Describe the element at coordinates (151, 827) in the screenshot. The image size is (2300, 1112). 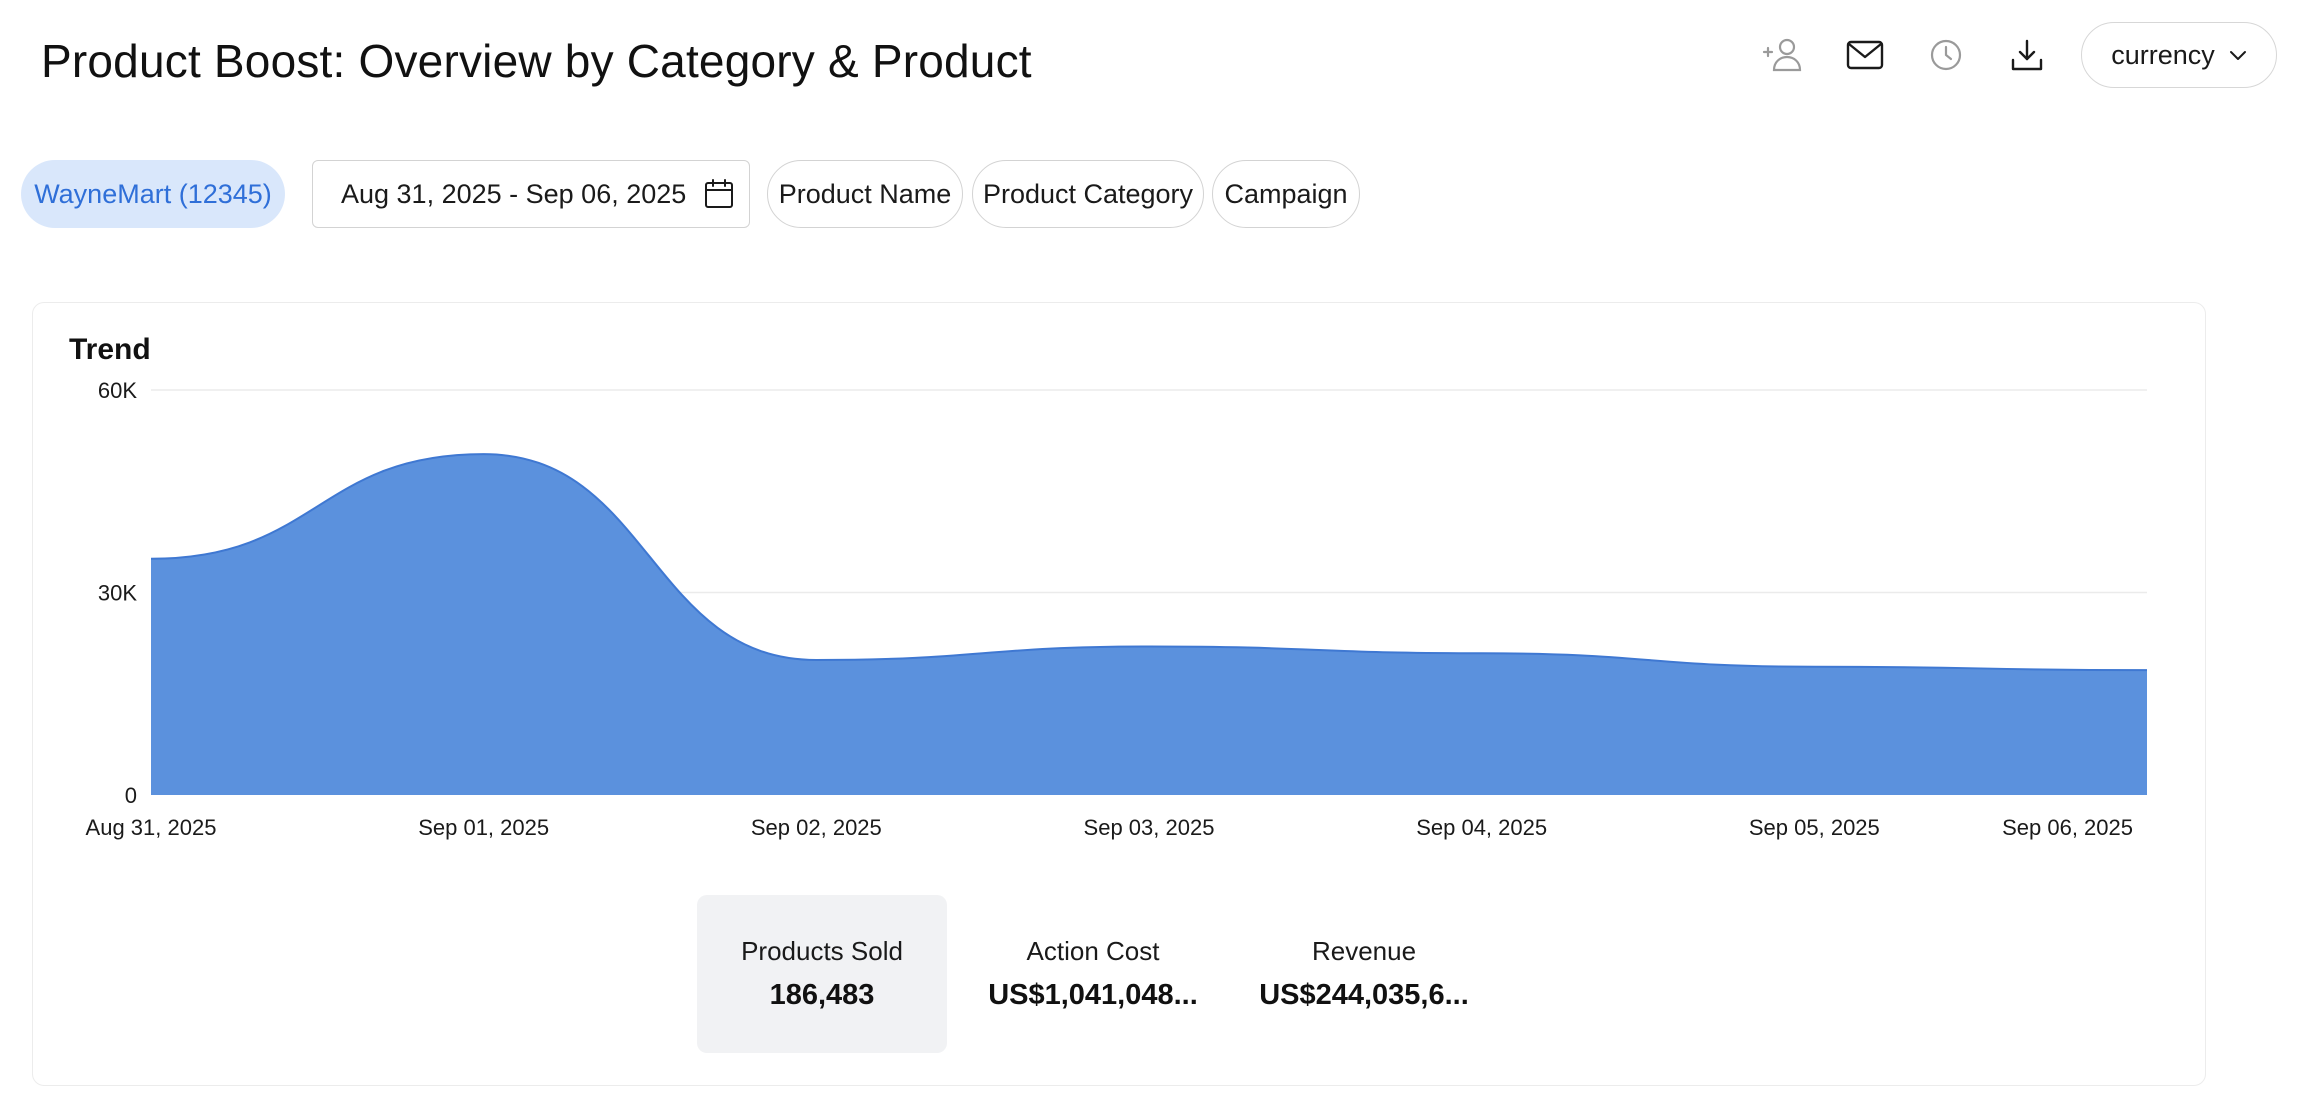
I see `x-tick-label: Aug 31, 2025` at that location.